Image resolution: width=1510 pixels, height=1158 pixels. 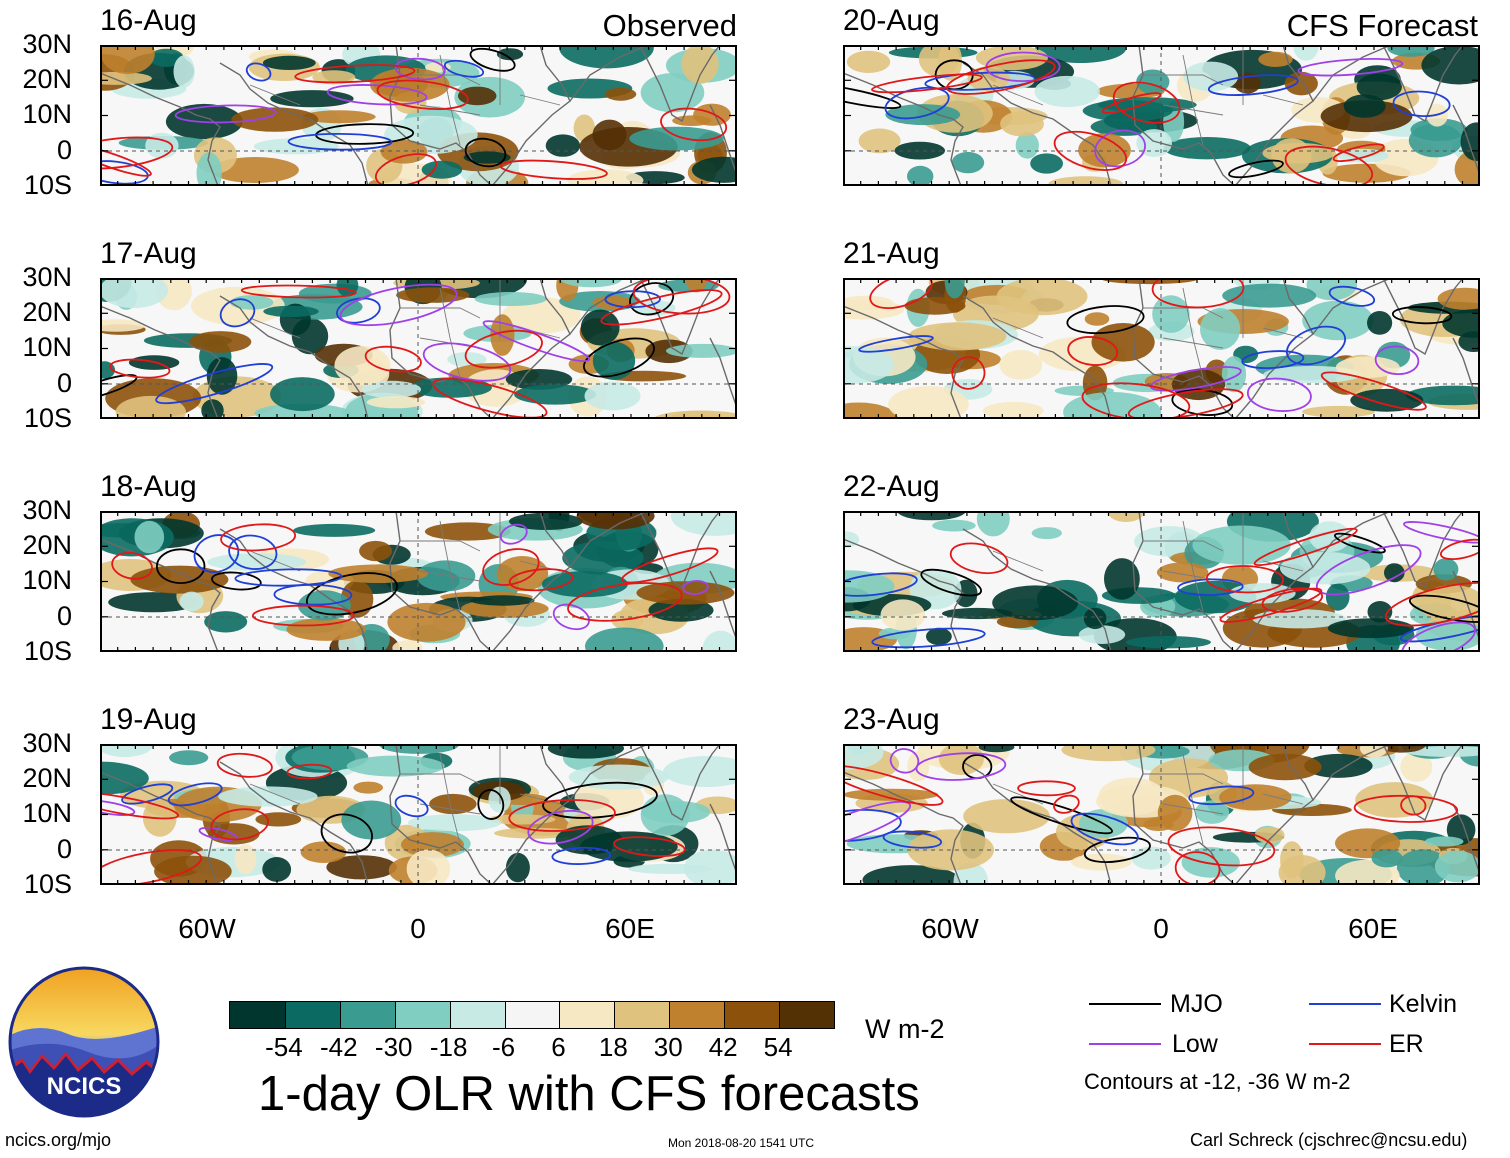 I want to click on lat-label: 10N, so click(x=47, y=813).